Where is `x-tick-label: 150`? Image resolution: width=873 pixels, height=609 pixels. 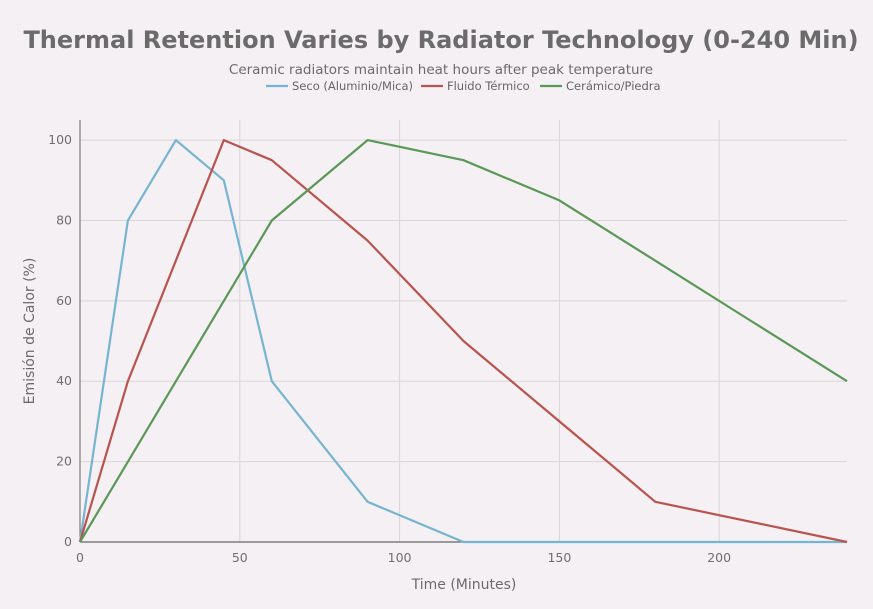 x-tick-label: 150 is located at coordinates (559, 557).